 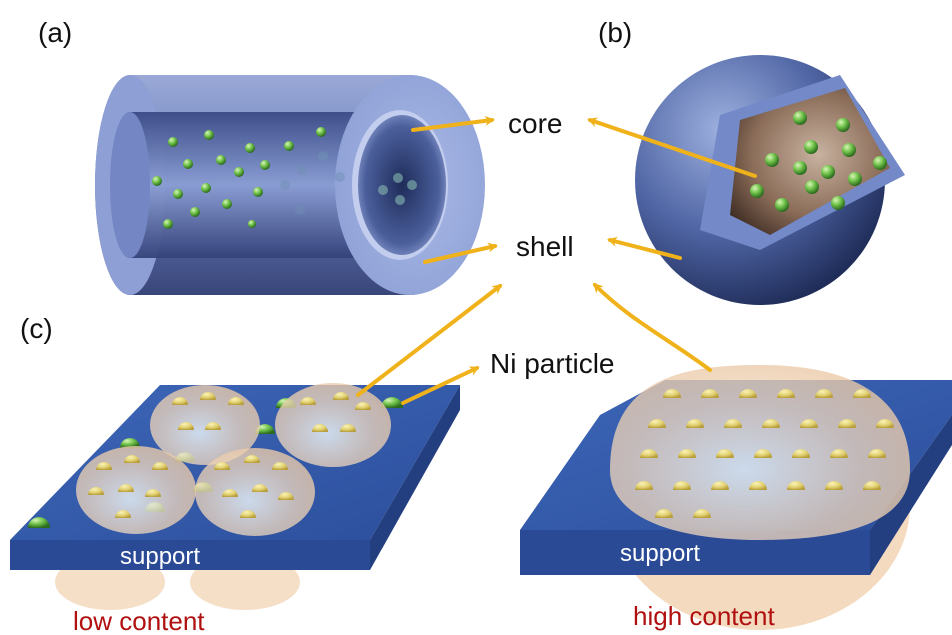 I want to click on high-content-caption: high content, so click(x=704, y=616).